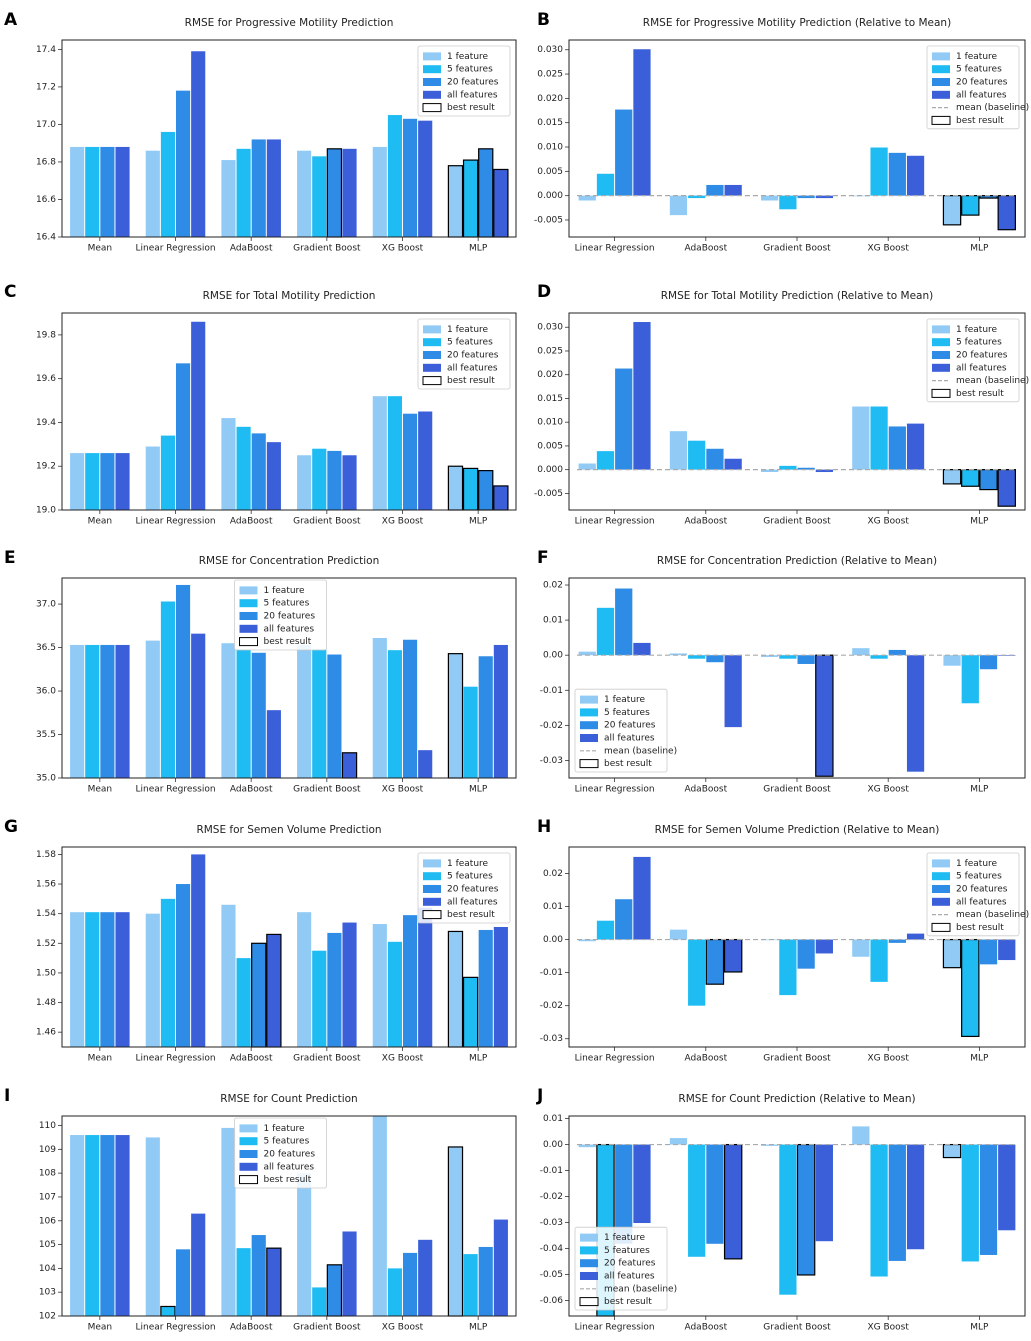 The height and width of the screenshot is (1341, 1031). What do you see at coordinates (47, 1150) in the screenshot?
I see `y-tick-label: 109` at bounding box center [47, 1150].